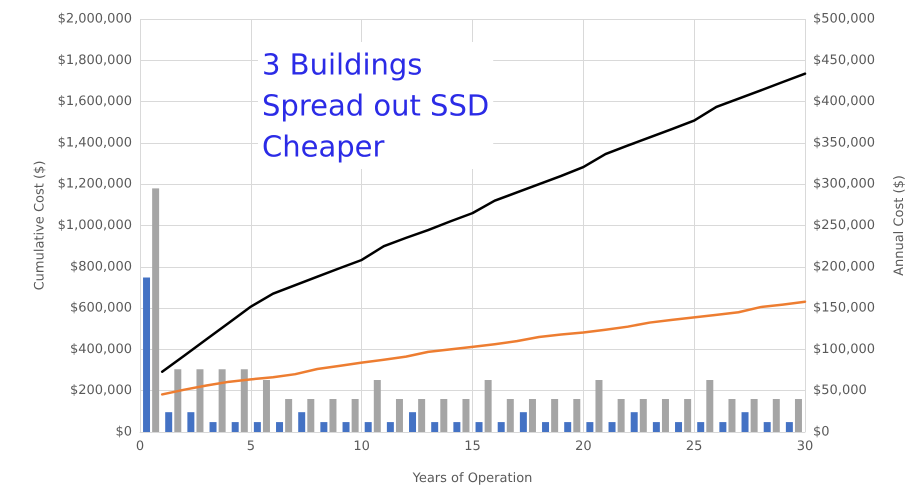 The width and height of the screenshot is (921, 498). I want to click on y2-tick-label: $0, so click(821, 432).